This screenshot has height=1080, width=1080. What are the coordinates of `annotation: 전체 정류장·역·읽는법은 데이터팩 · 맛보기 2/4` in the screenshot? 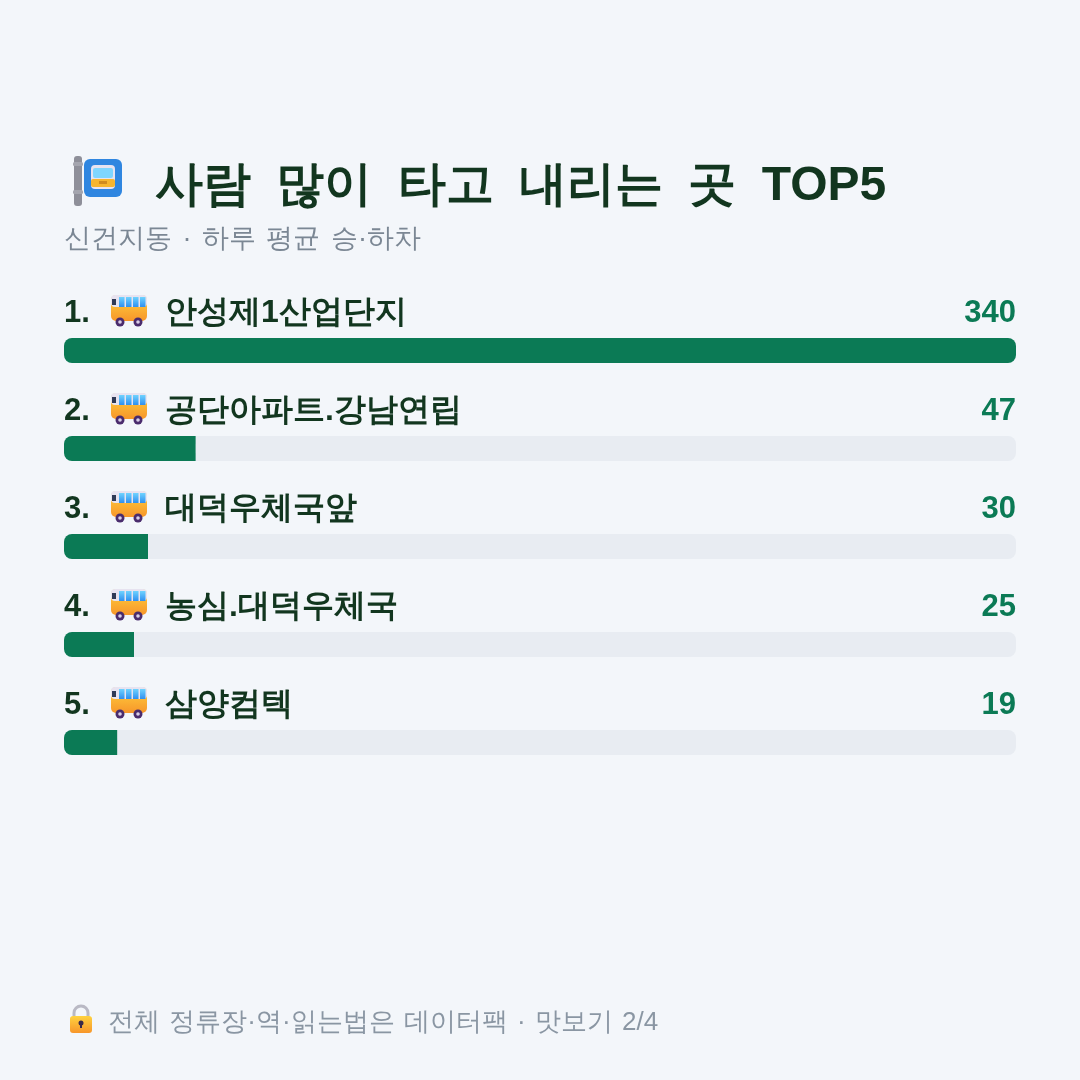 It's located at (383, 1021).